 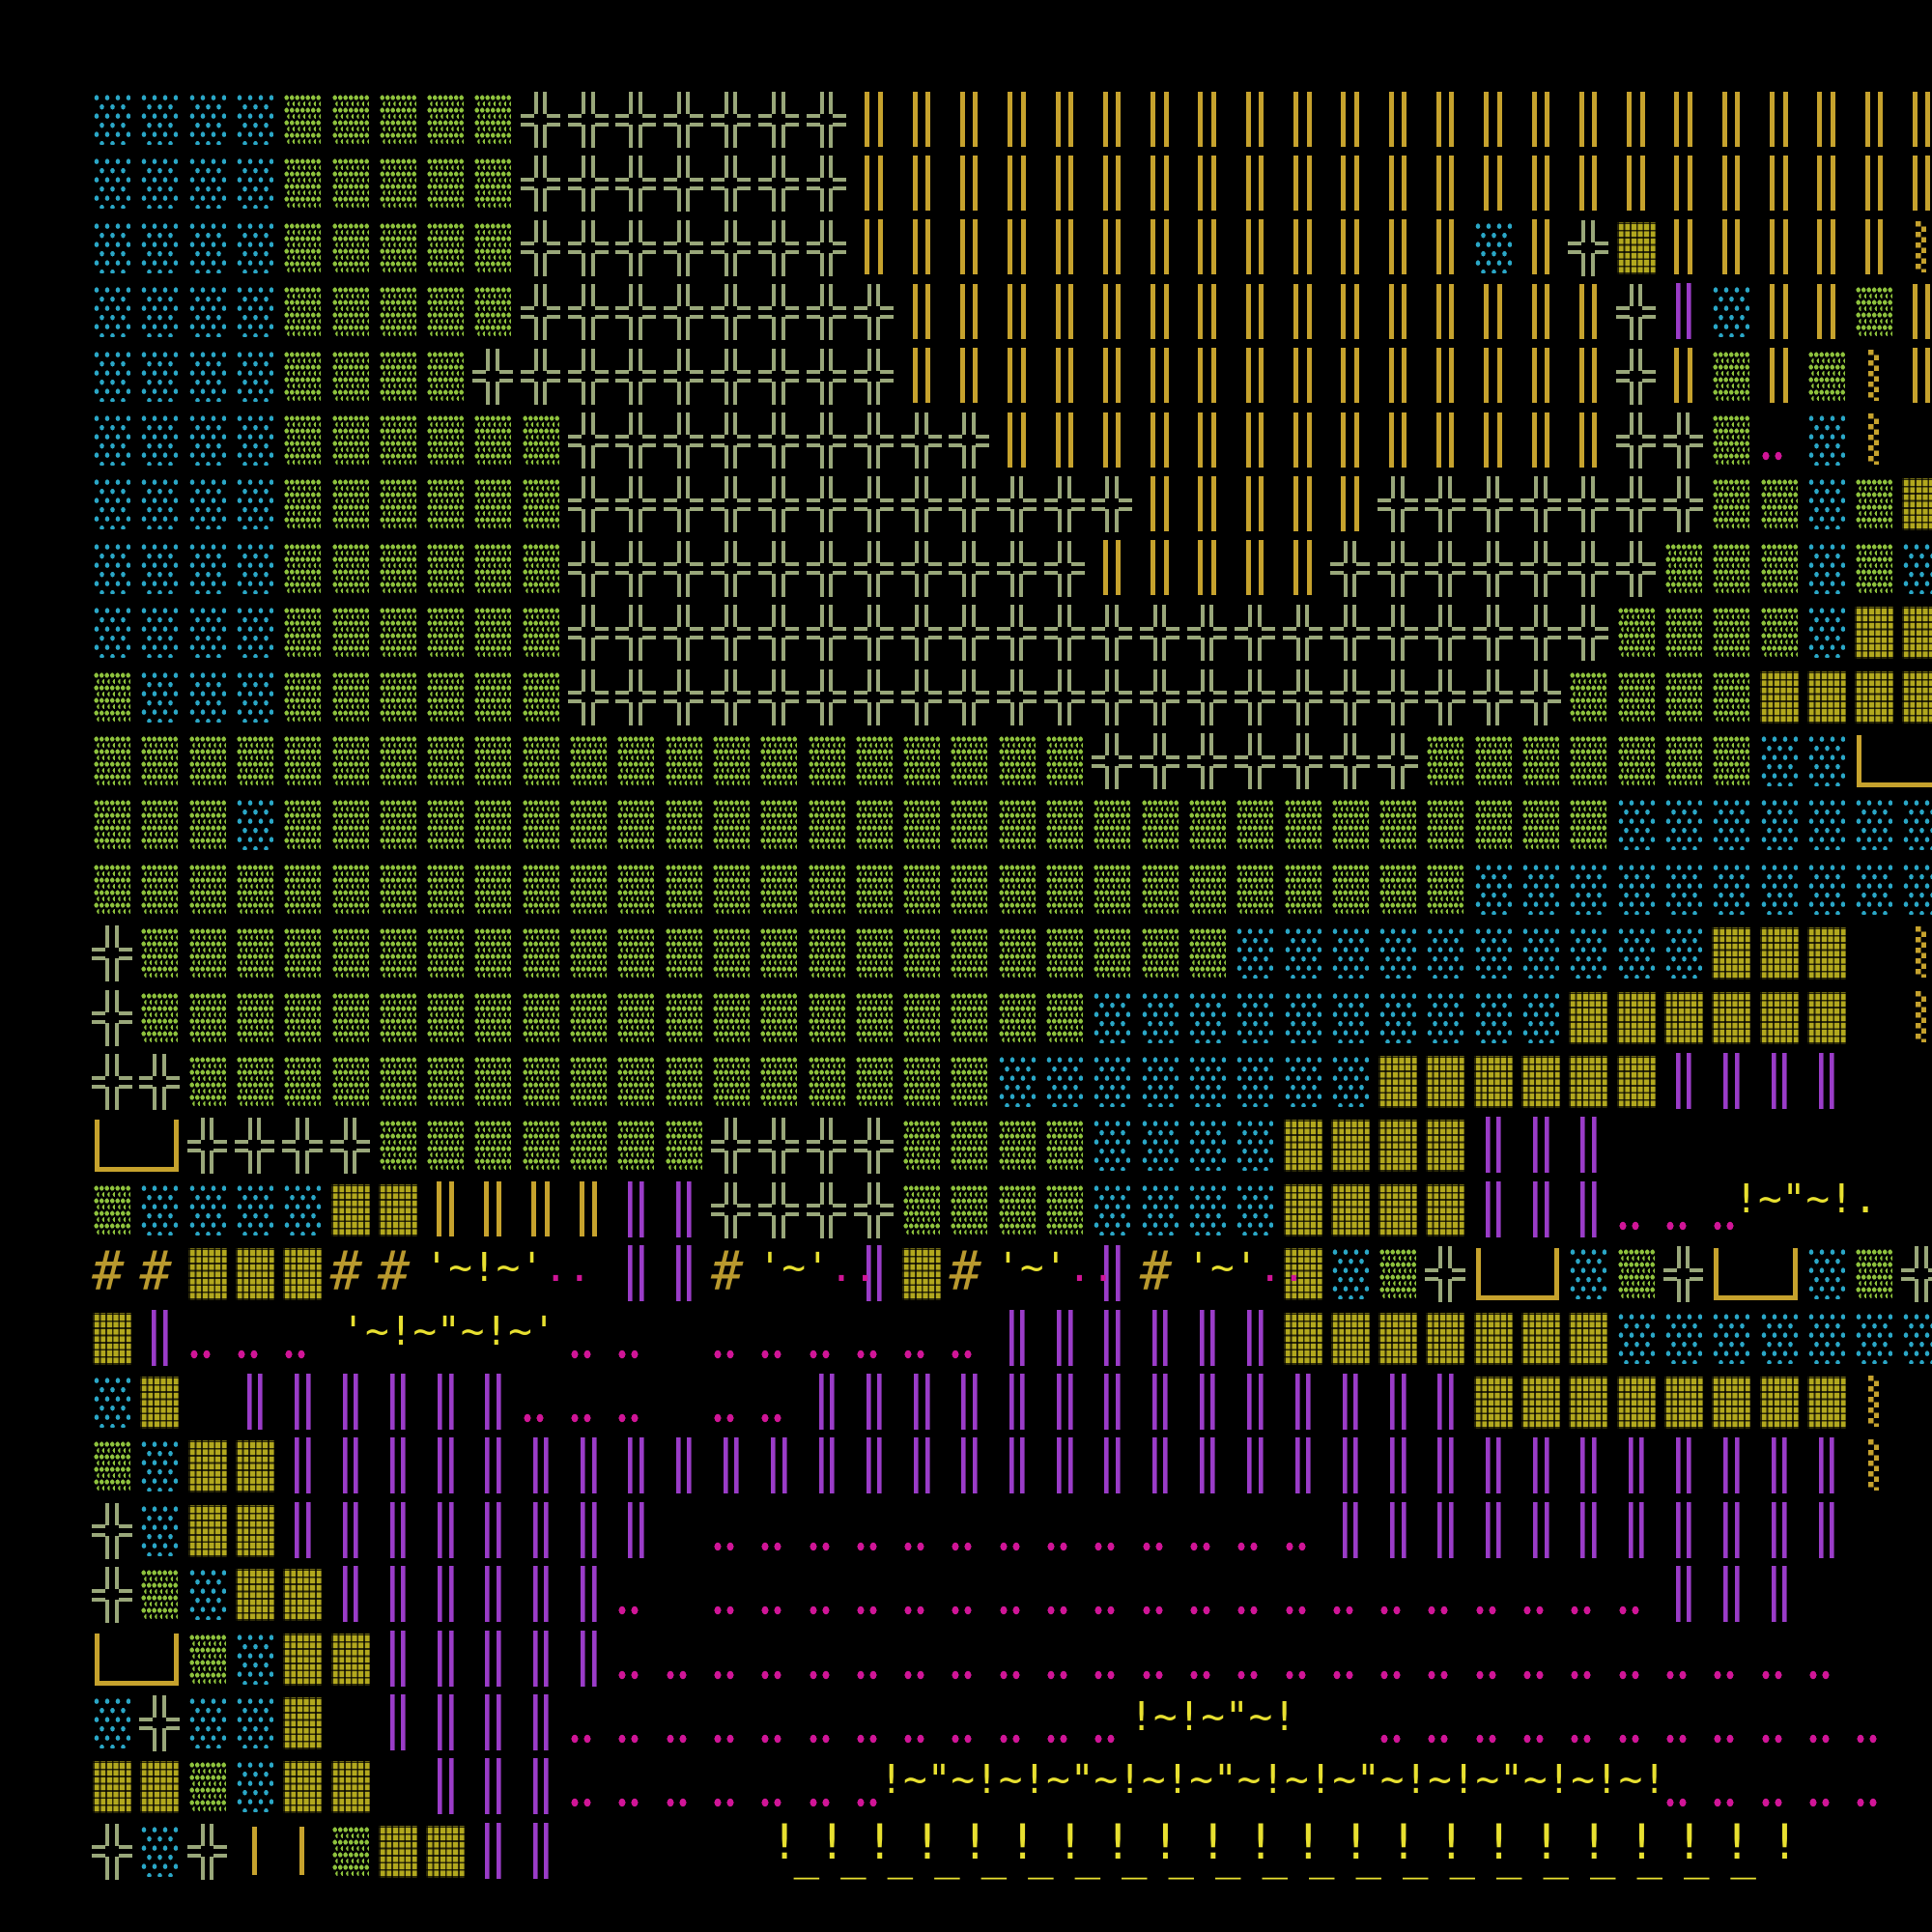 I want to click on cup-glyph, so click(x=1517, y=1274).